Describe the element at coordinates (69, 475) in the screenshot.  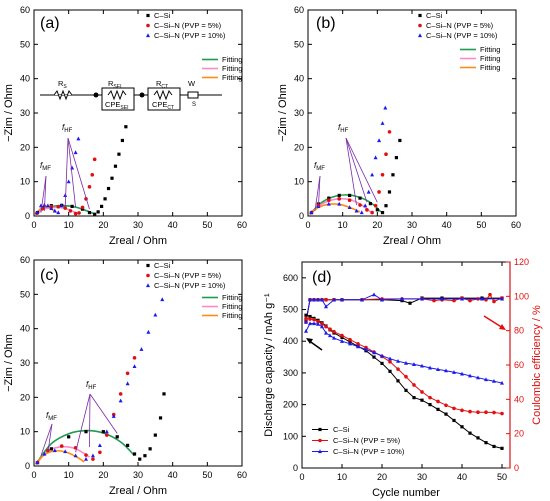
I see `x-tick-label: 10` at that location.